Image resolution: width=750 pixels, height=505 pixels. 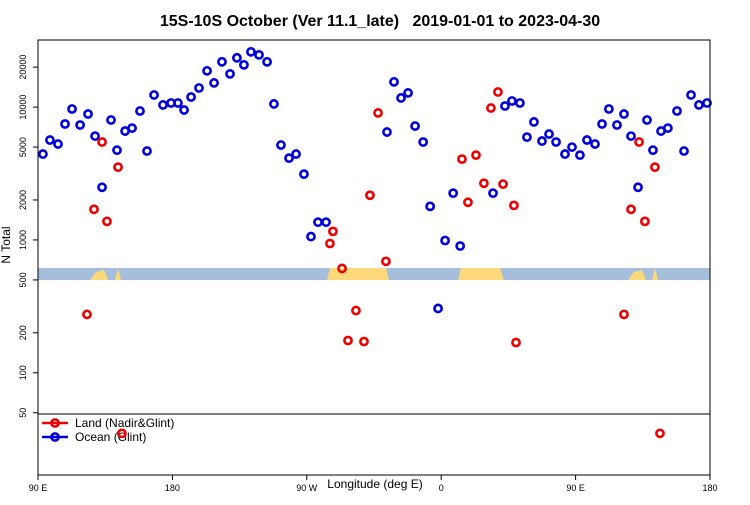 I want to click on x-axis-label: Longitude (deg E), so click(x=374, y=484).